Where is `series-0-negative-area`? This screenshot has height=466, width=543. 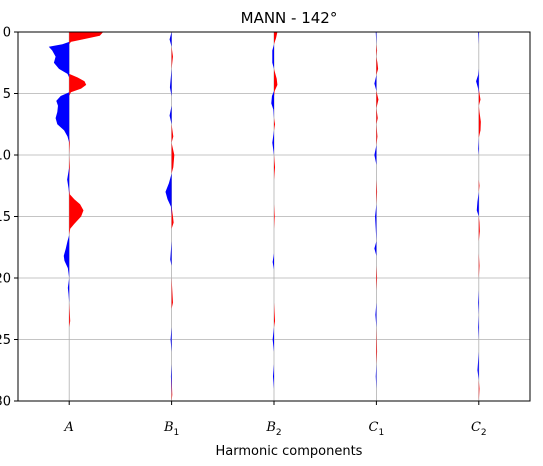 series-0-negative-area is located at coordinates (59, 216).